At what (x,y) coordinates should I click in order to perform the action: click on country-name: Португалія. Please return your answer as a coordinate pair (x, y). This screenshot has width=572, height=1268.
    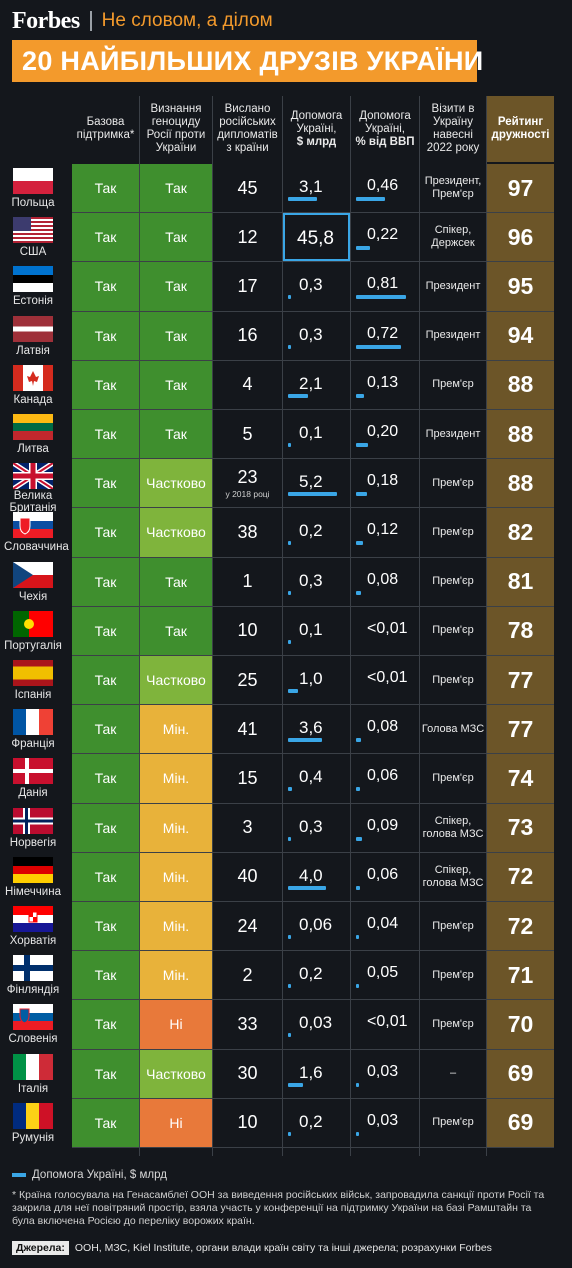
    Looking at the image, I should click on (33, 645).